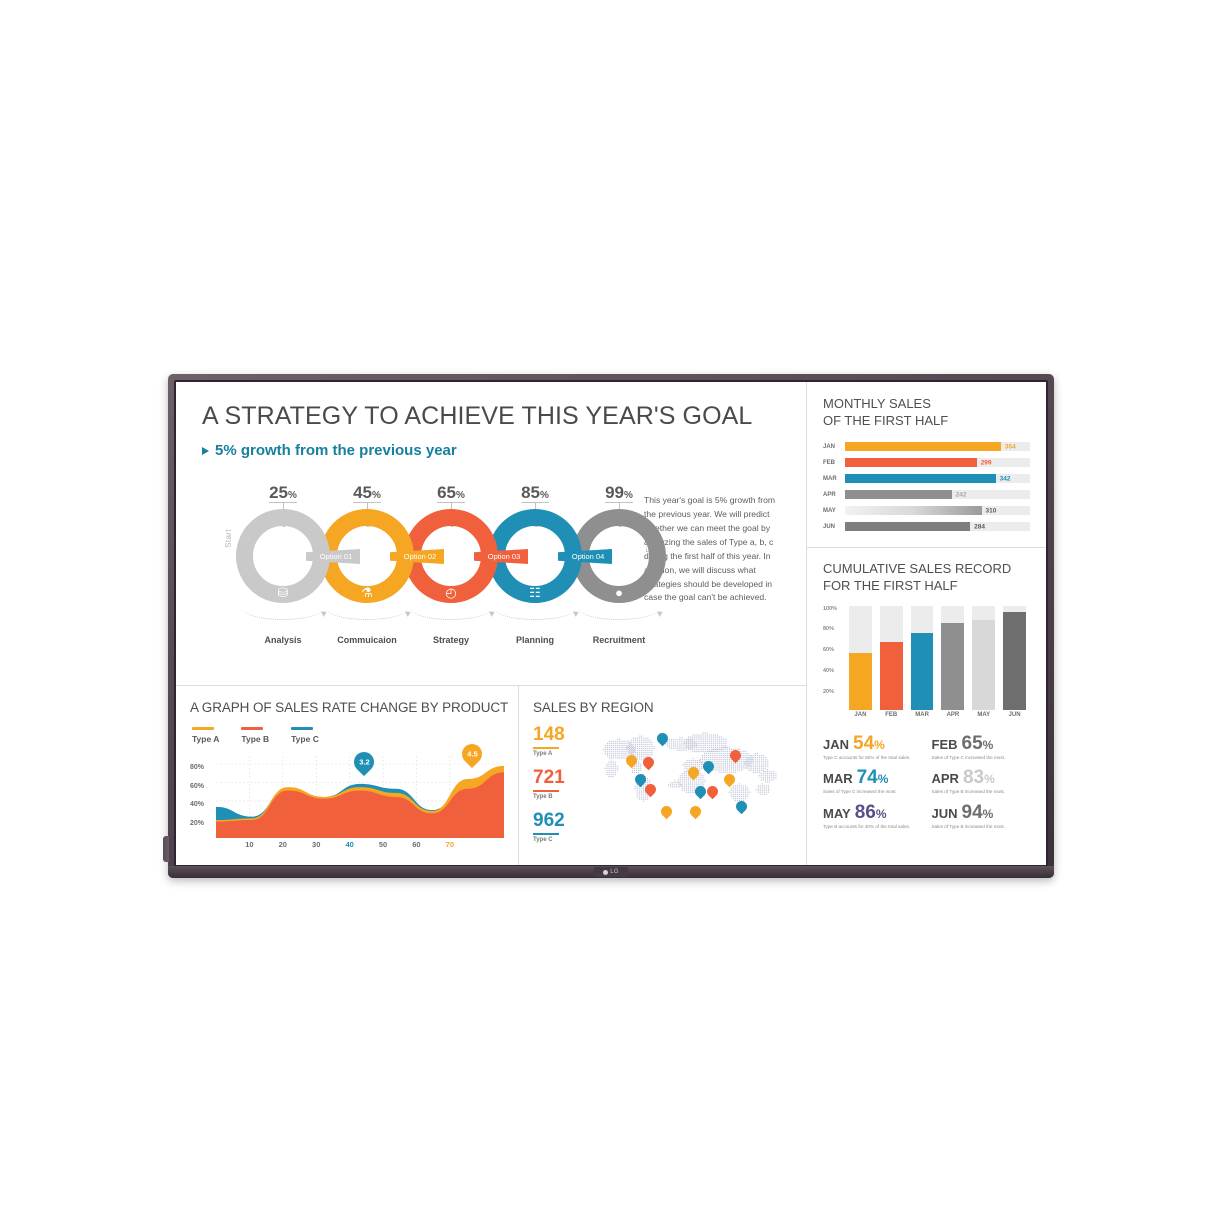  I want to click on month-label: FEB, so click(829, 462).